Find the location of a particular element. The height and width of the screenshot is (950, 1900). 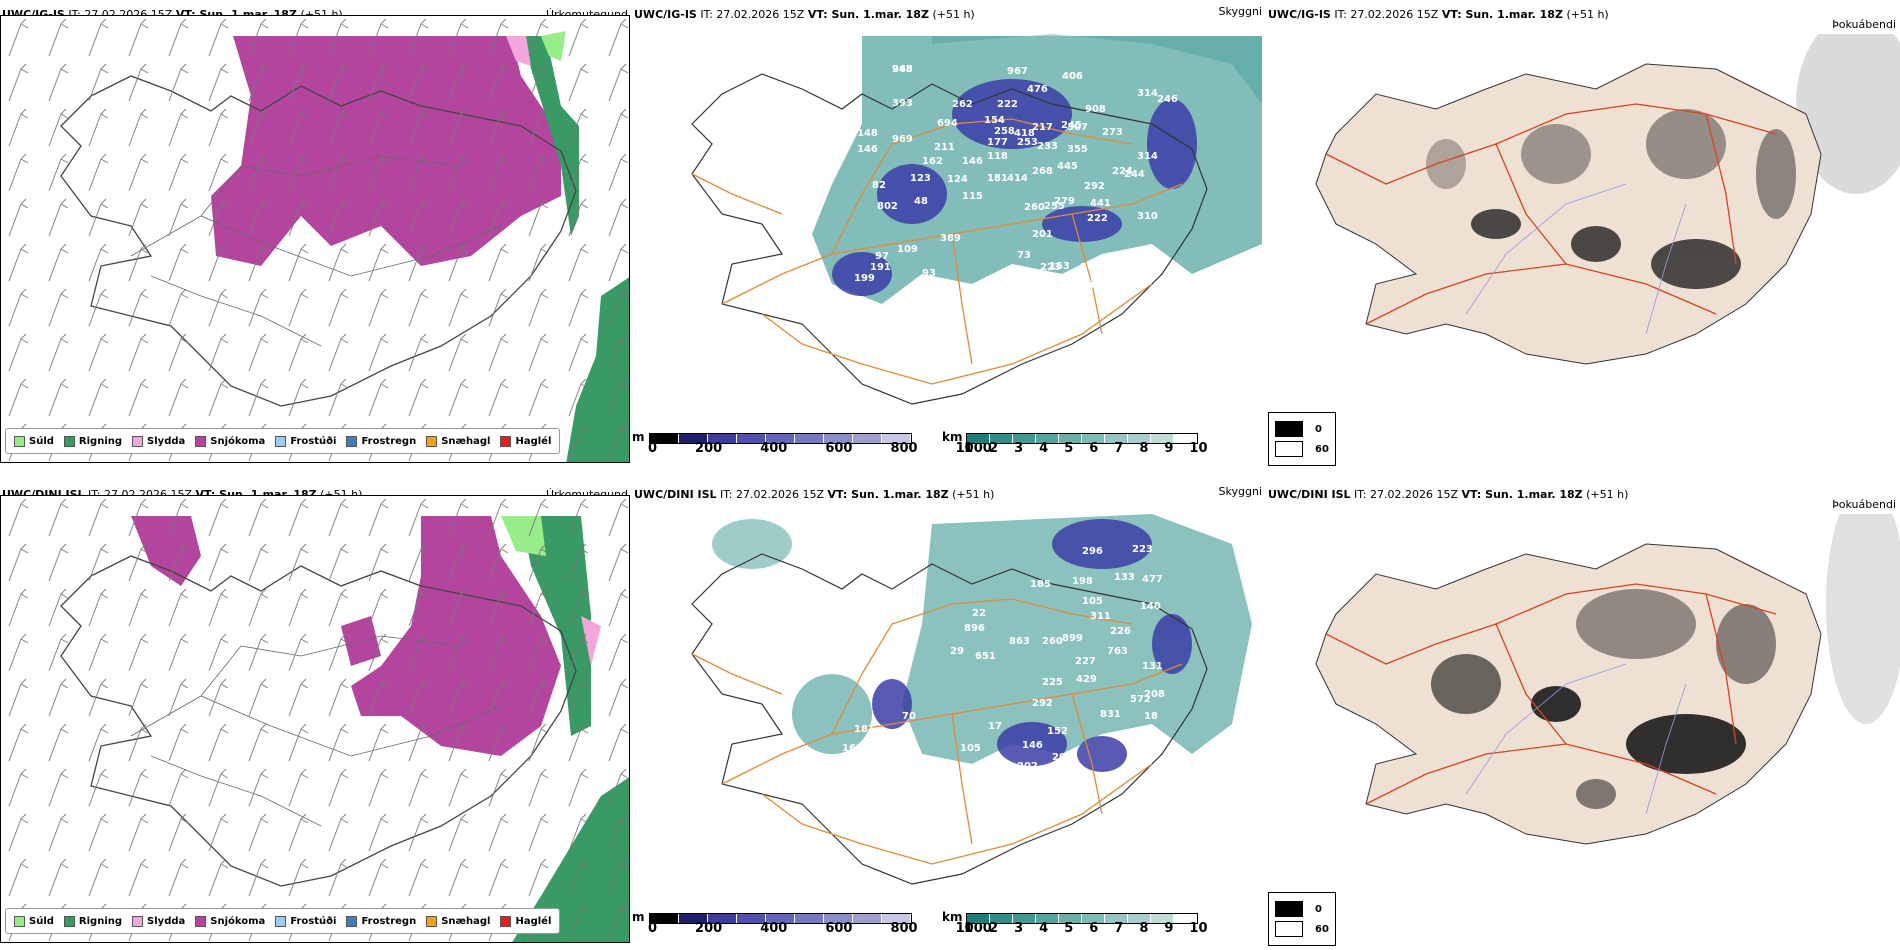

colorbar-unit: km is located at coordinates (952, 437).